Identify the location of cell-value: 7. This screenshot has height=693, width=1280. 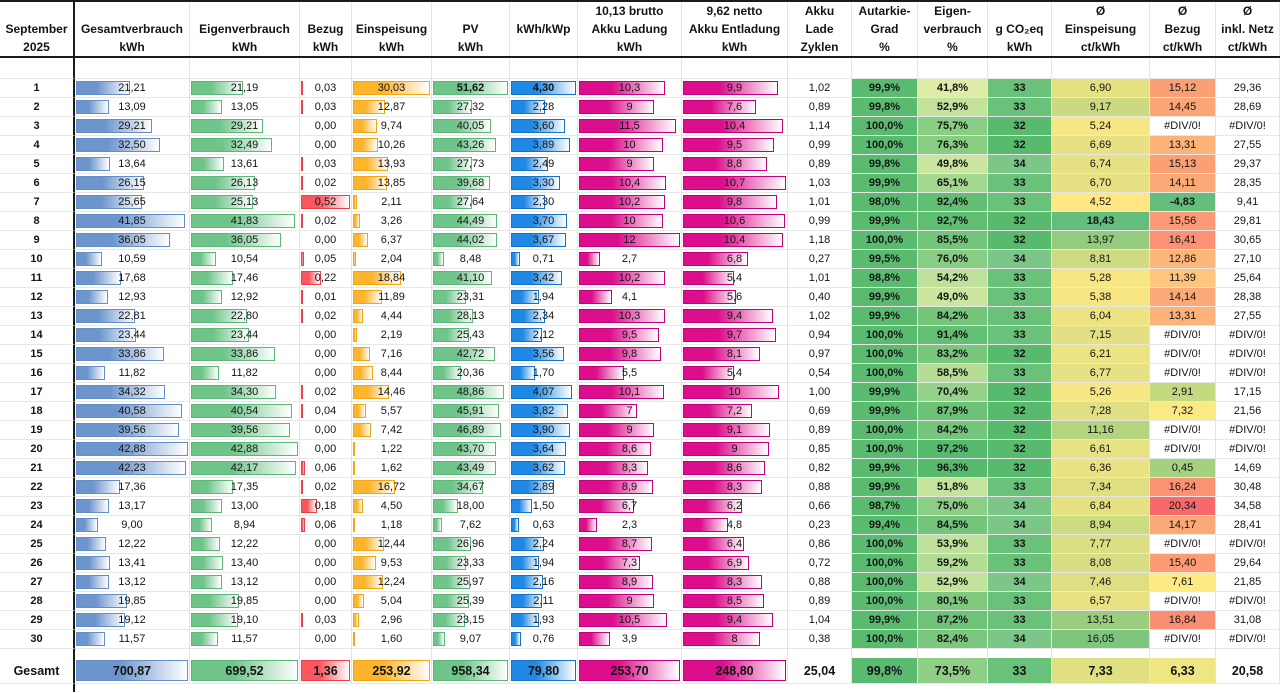
(629, 411).